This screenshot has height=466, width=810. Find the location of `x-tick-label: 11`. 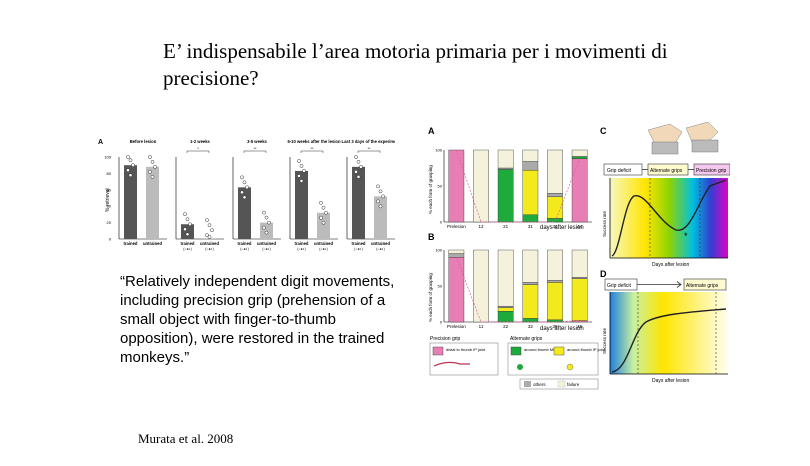

x-tick-label: 11 is located at coordinates (481, 326).